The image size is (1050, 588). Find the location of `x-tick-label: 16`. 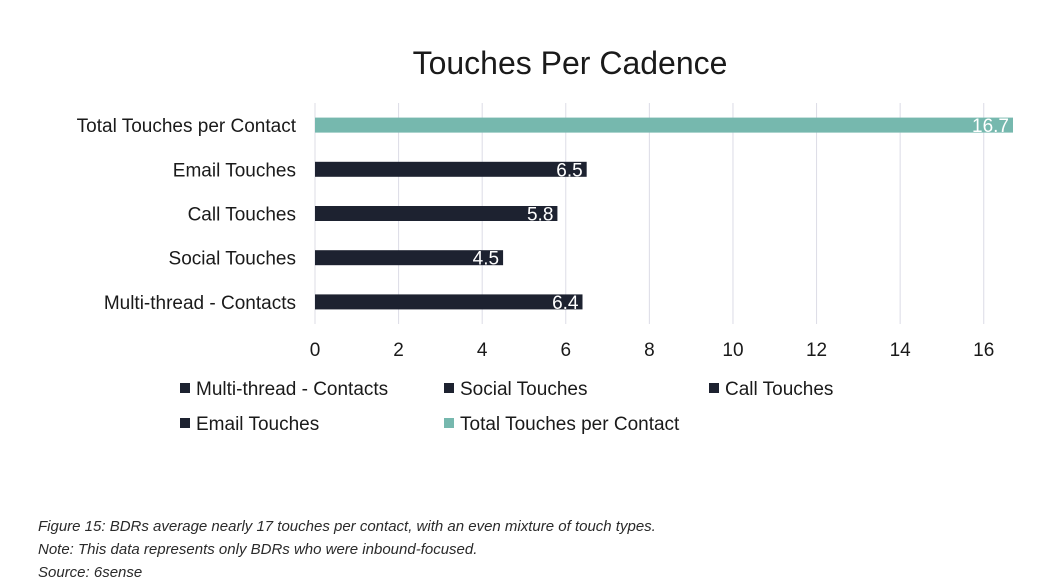

x-tick-label: 16 is located at coordinates (983, 350).